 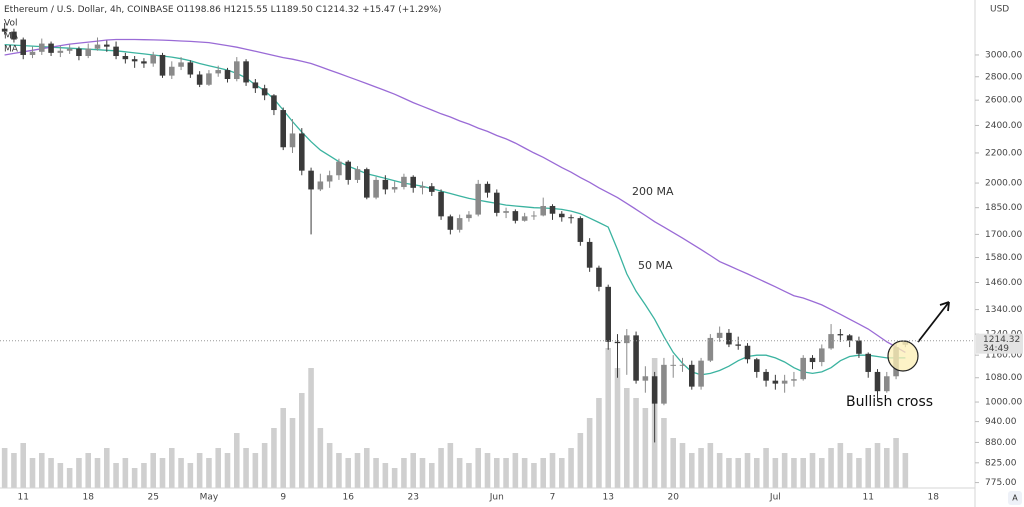 What do you see at coordinates (867, 498) in the screenshot?
I see `x-tick-label: 11` at bounding box center [867, 498].